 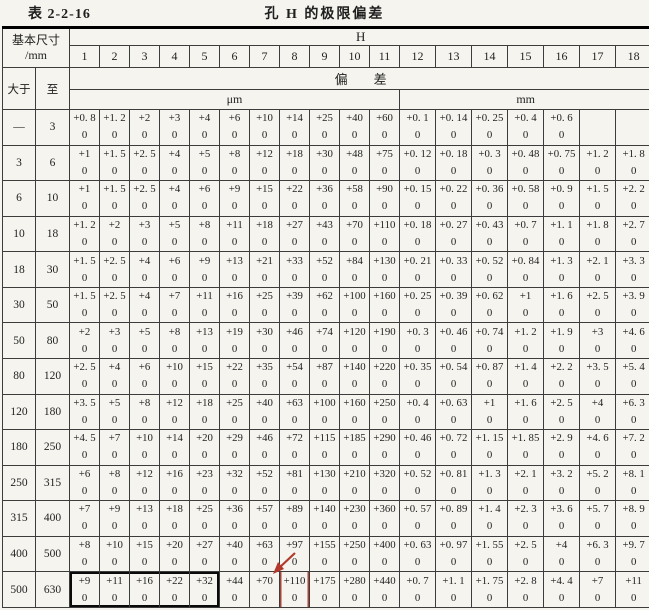 What do you see at coordinates (294, 545) in the screenshot?
I see `upper-deviation: +97` at bounding box center [294, 545].